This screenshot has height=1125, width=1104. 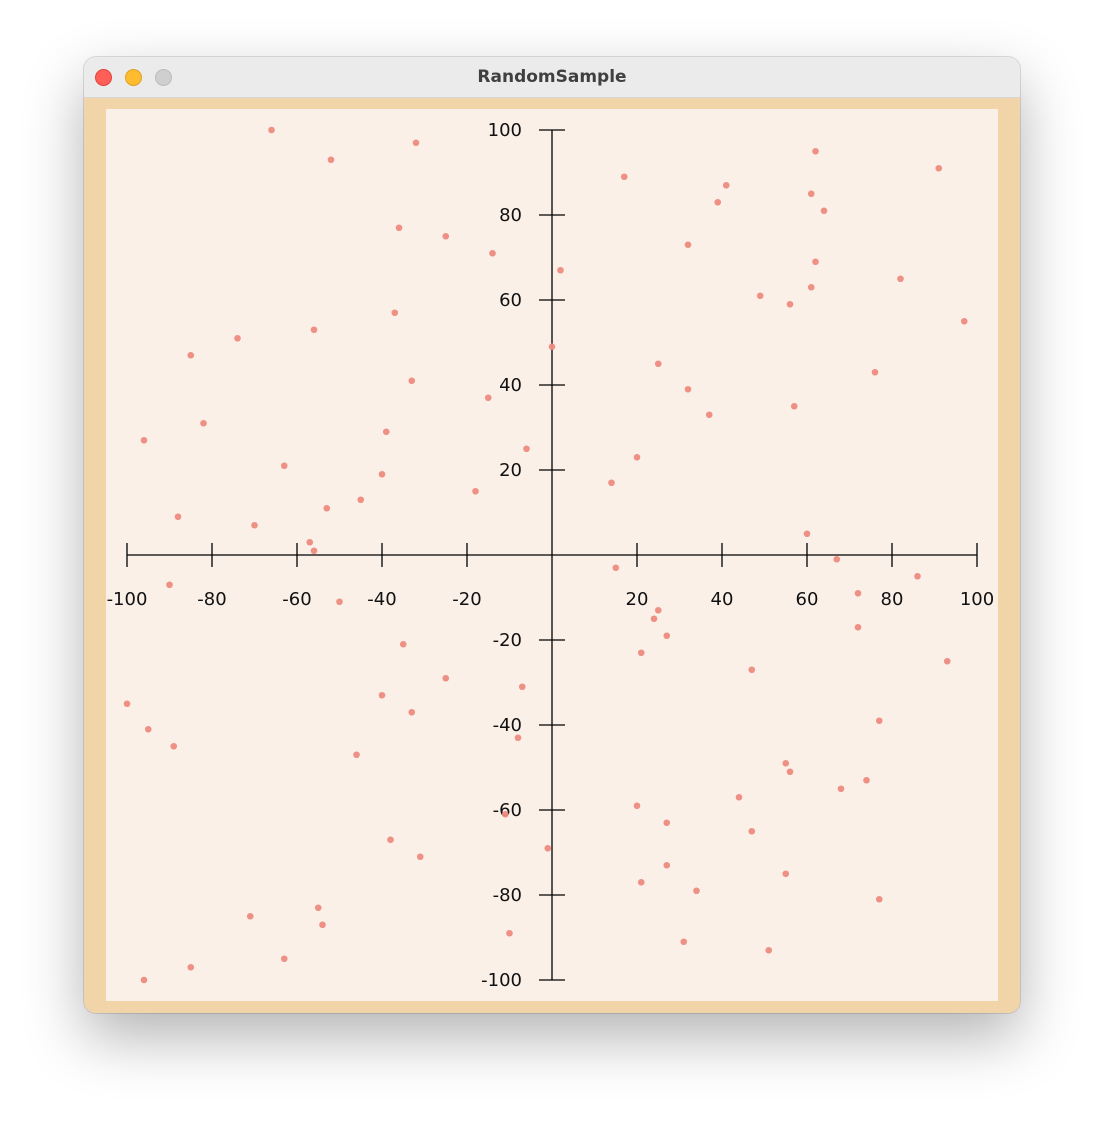 I want to click on x-tick-label: 80, so click(x=892, y=599).